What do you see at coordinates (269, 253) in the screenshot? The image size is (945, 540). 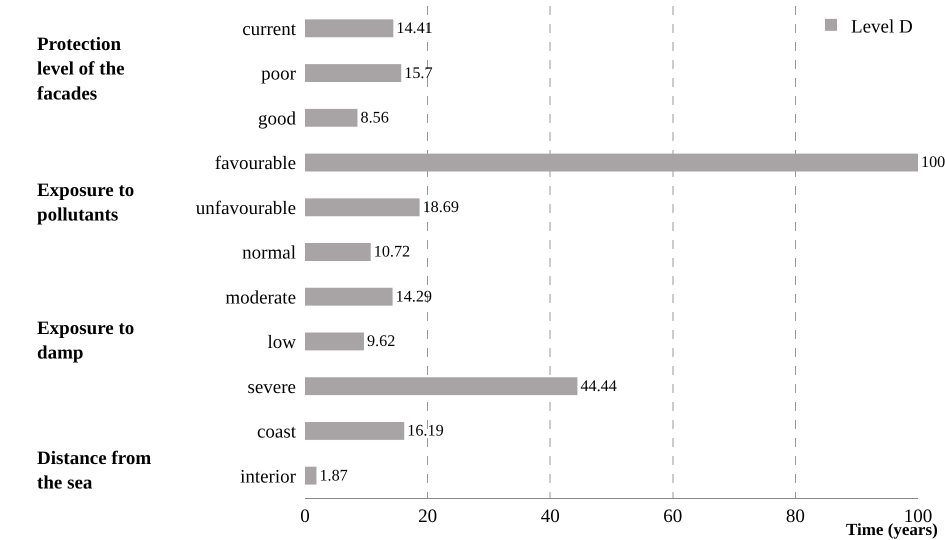 I see `y-tick-label: normal` at bounding box center [269, 253].